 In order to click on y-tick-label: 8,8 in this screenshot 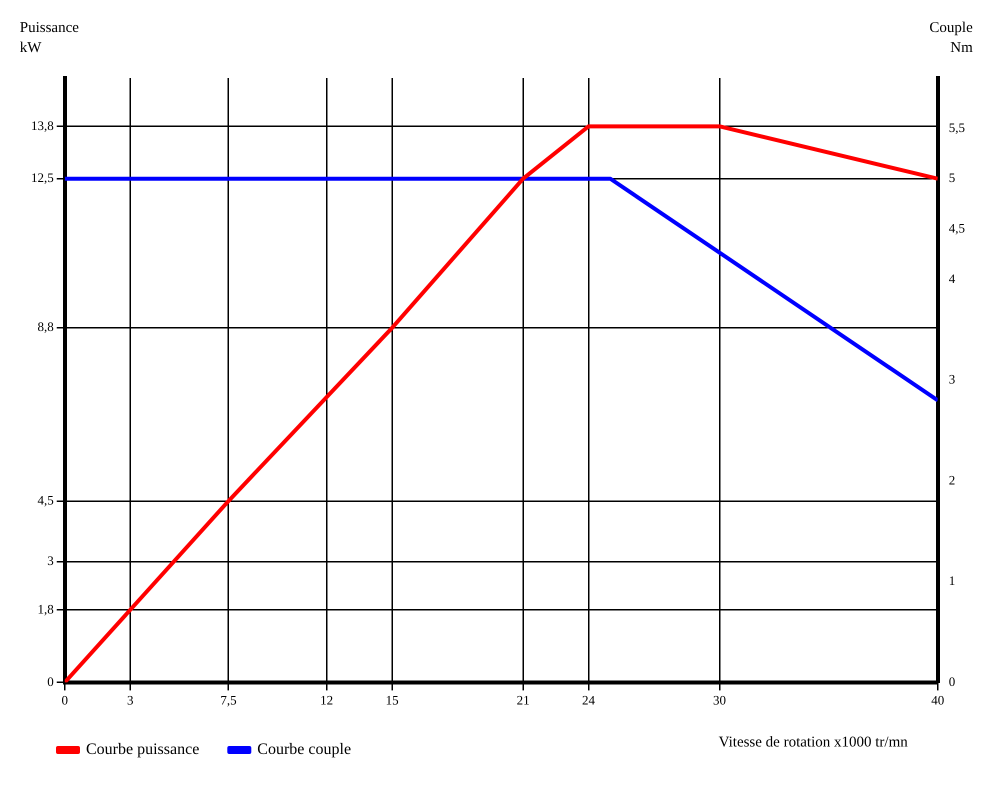, I will do `click(46, 326)`.